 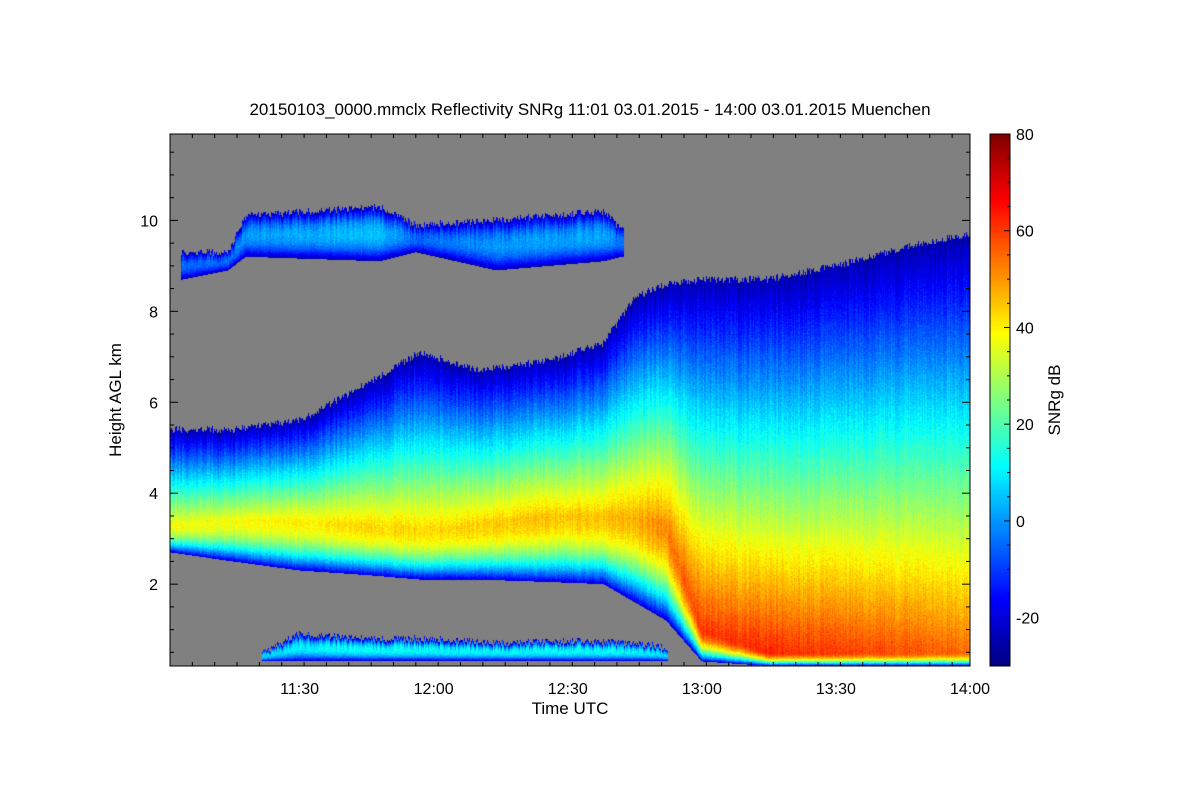 I want to click on x-tick-label: 13:00, so click(x=702, y=689).